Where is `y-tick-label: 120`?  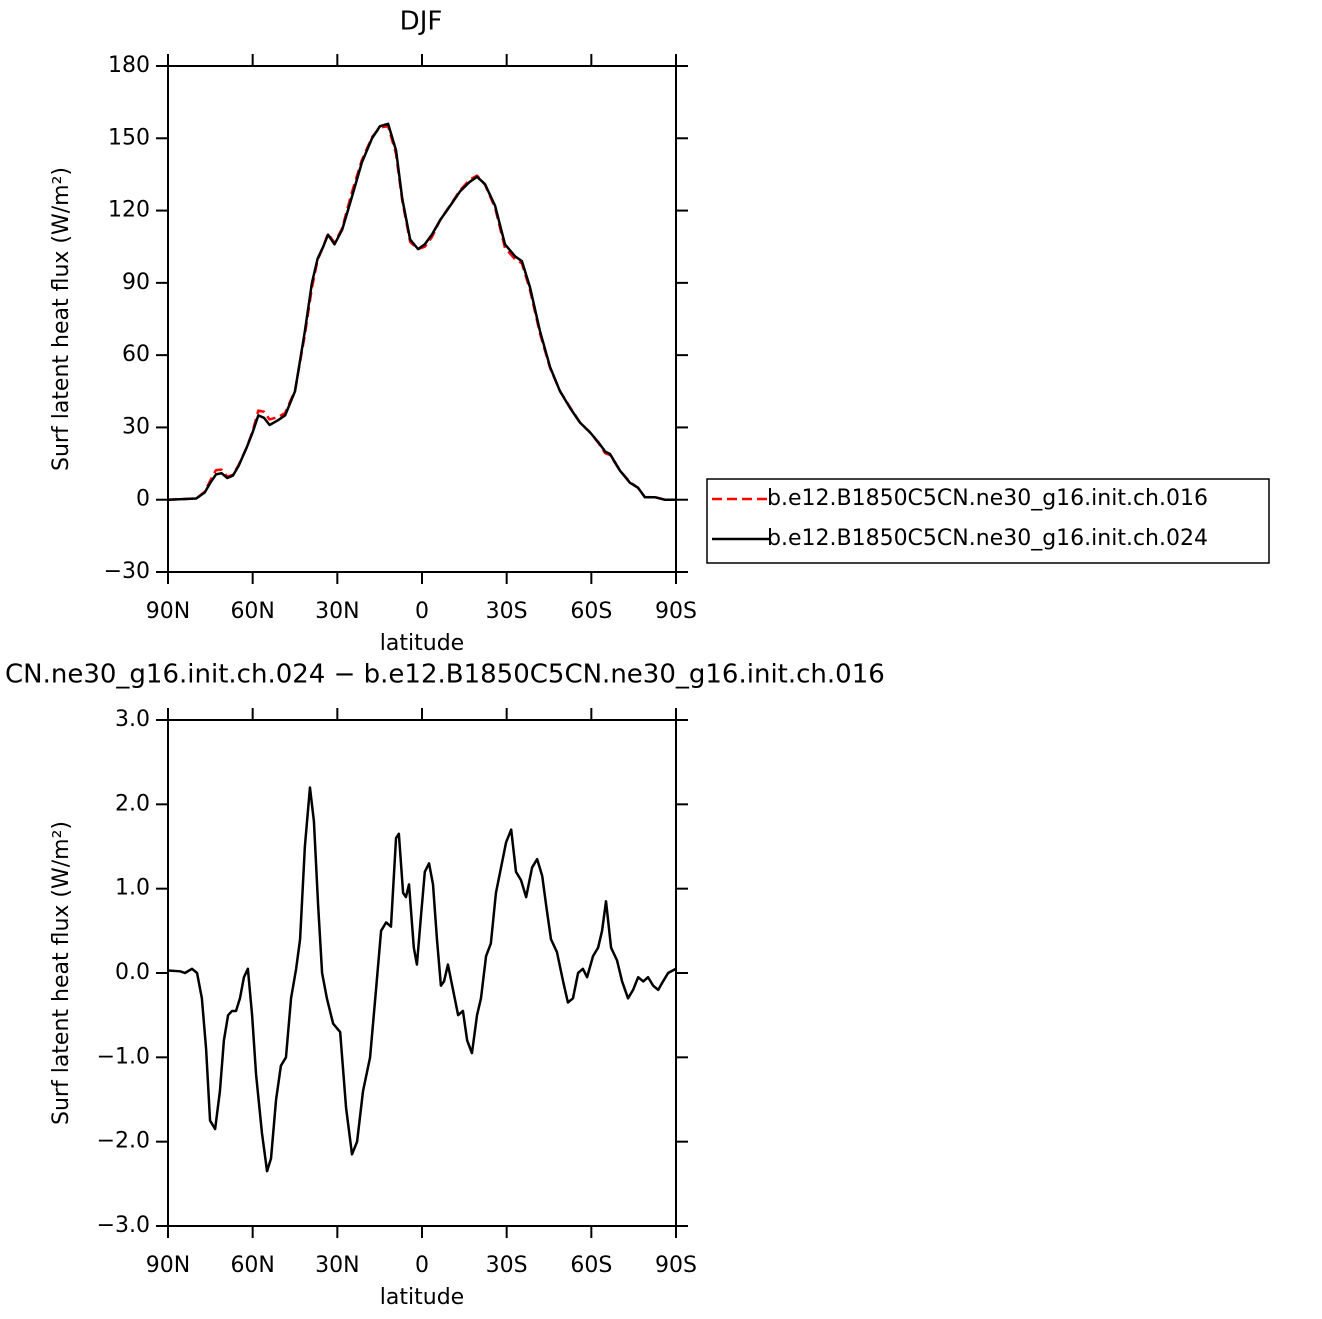 y-tick-label: 120 is located at coordinates (129, 210).